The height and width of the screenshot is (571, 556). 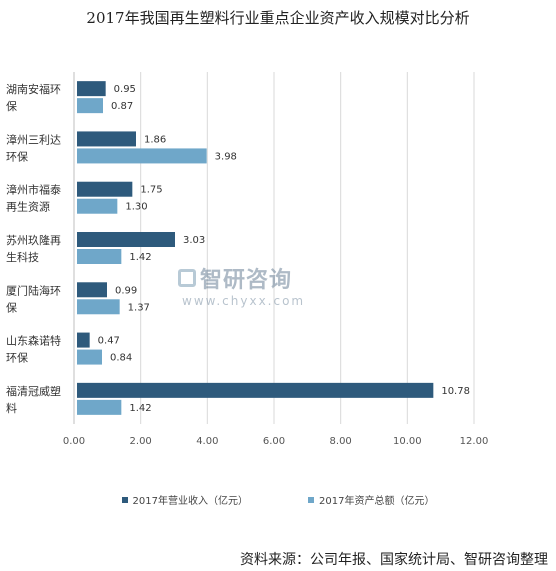 I want to click on x-tick-label: 2.00, so click(x=141, y=441).